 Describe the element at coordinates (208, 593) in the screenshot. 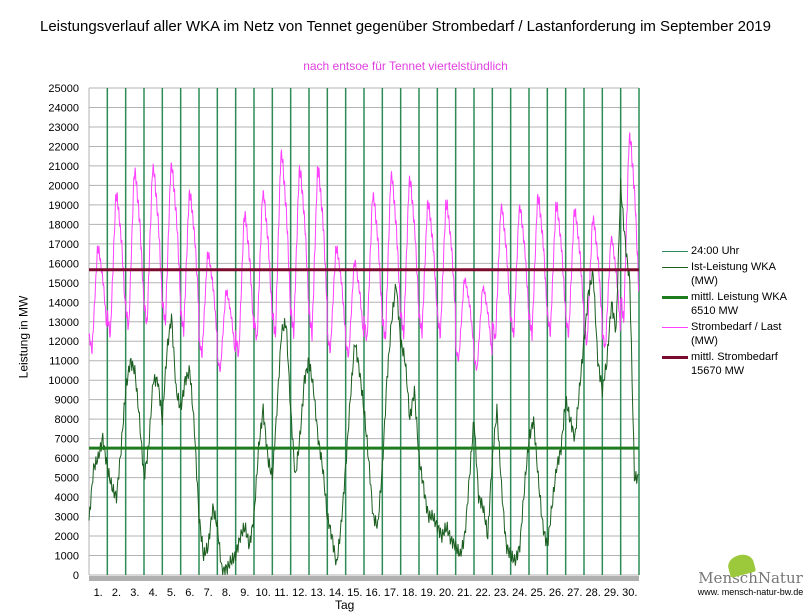

I see `x-tick-label: 7.` at that location.